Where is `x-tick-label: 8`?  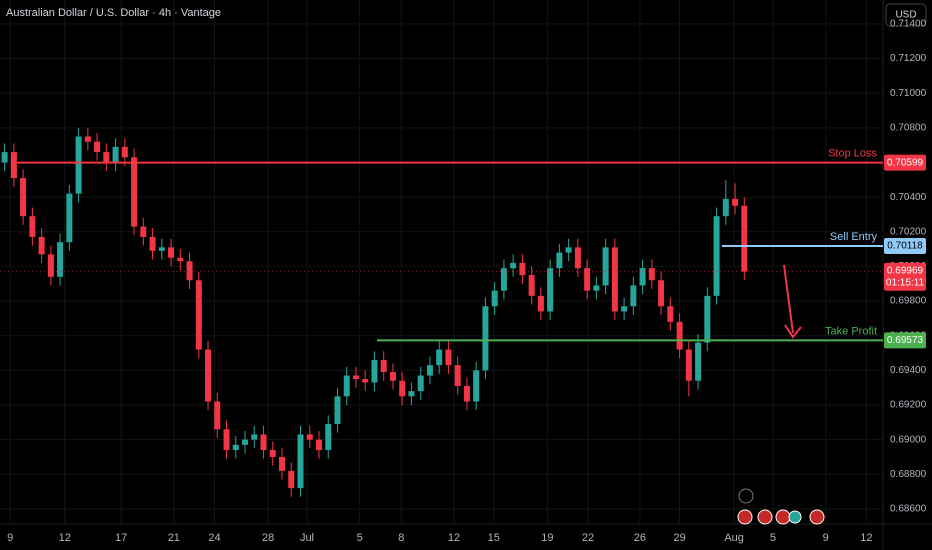
x-tick-label: 8 is located at coordinates (401, 538).